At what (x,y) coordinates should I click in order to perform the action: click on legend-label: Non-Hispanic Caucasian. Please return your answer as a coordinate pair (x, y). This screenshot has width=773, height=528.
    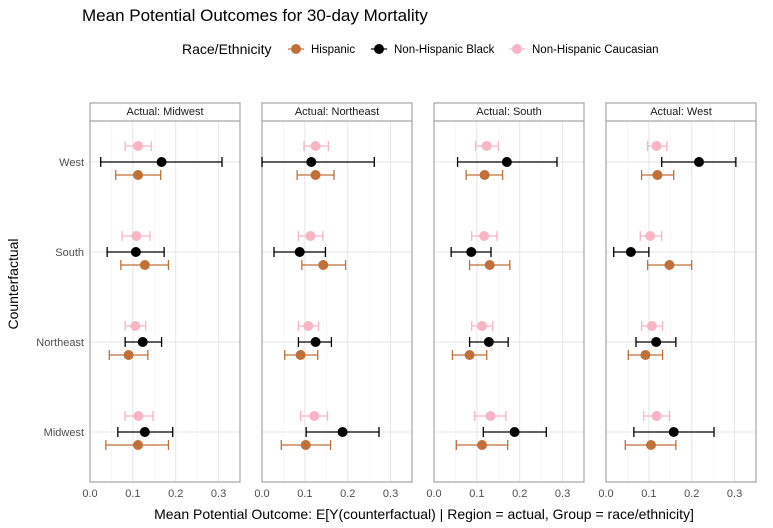
    Looking at the image, I should click on (595, 50).